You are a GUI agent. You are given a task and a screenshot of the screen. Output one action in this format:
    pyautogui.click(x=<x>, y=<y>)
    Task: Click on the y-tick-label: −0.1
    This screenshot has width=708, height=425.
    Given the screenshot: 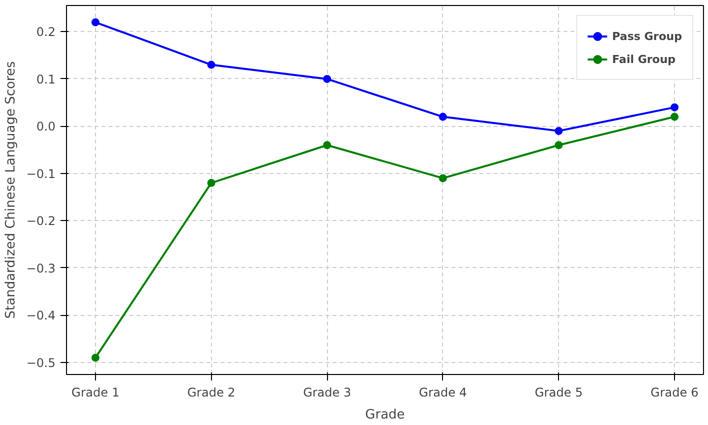 What is the action you would take?
    pyautogui.click(x=41, y=173)
    